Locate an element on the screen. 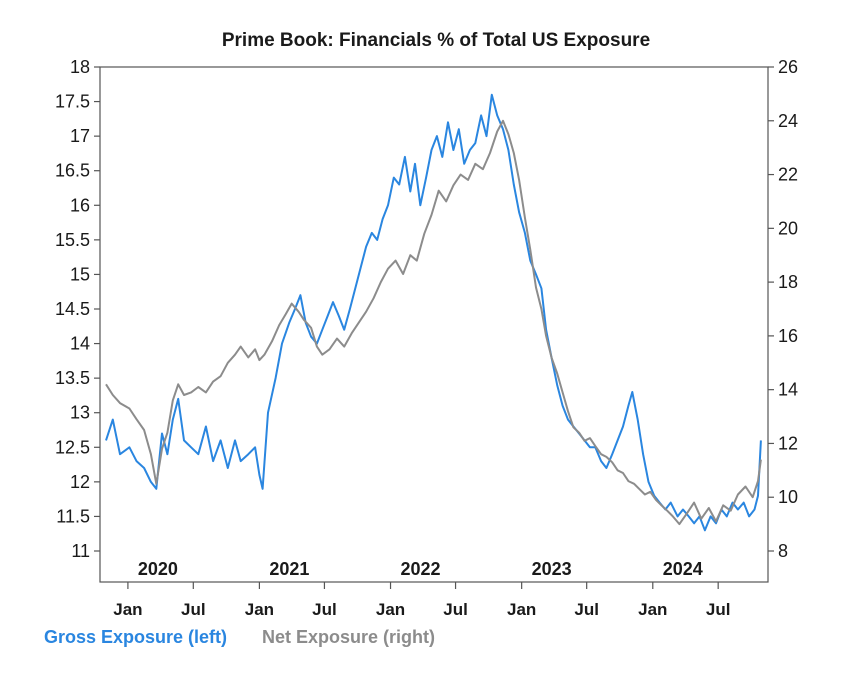  right-axis: 8 10 12 14 16 18 20 22 24 26 is located at coordinates (783, 309).